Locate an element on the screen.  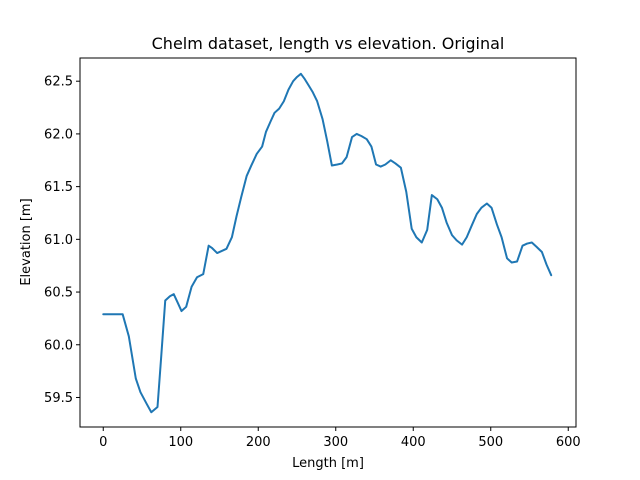
y-tick-label: 61.0 is located at coordinates (58, 240).